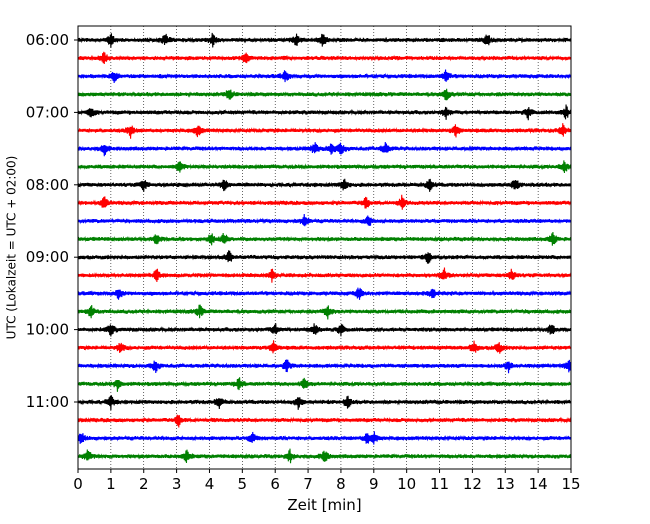  What do you see at coordinates (111, 484) in the screenshot?
I see `x-tick-label: 1` at bounding box center [111, 484].